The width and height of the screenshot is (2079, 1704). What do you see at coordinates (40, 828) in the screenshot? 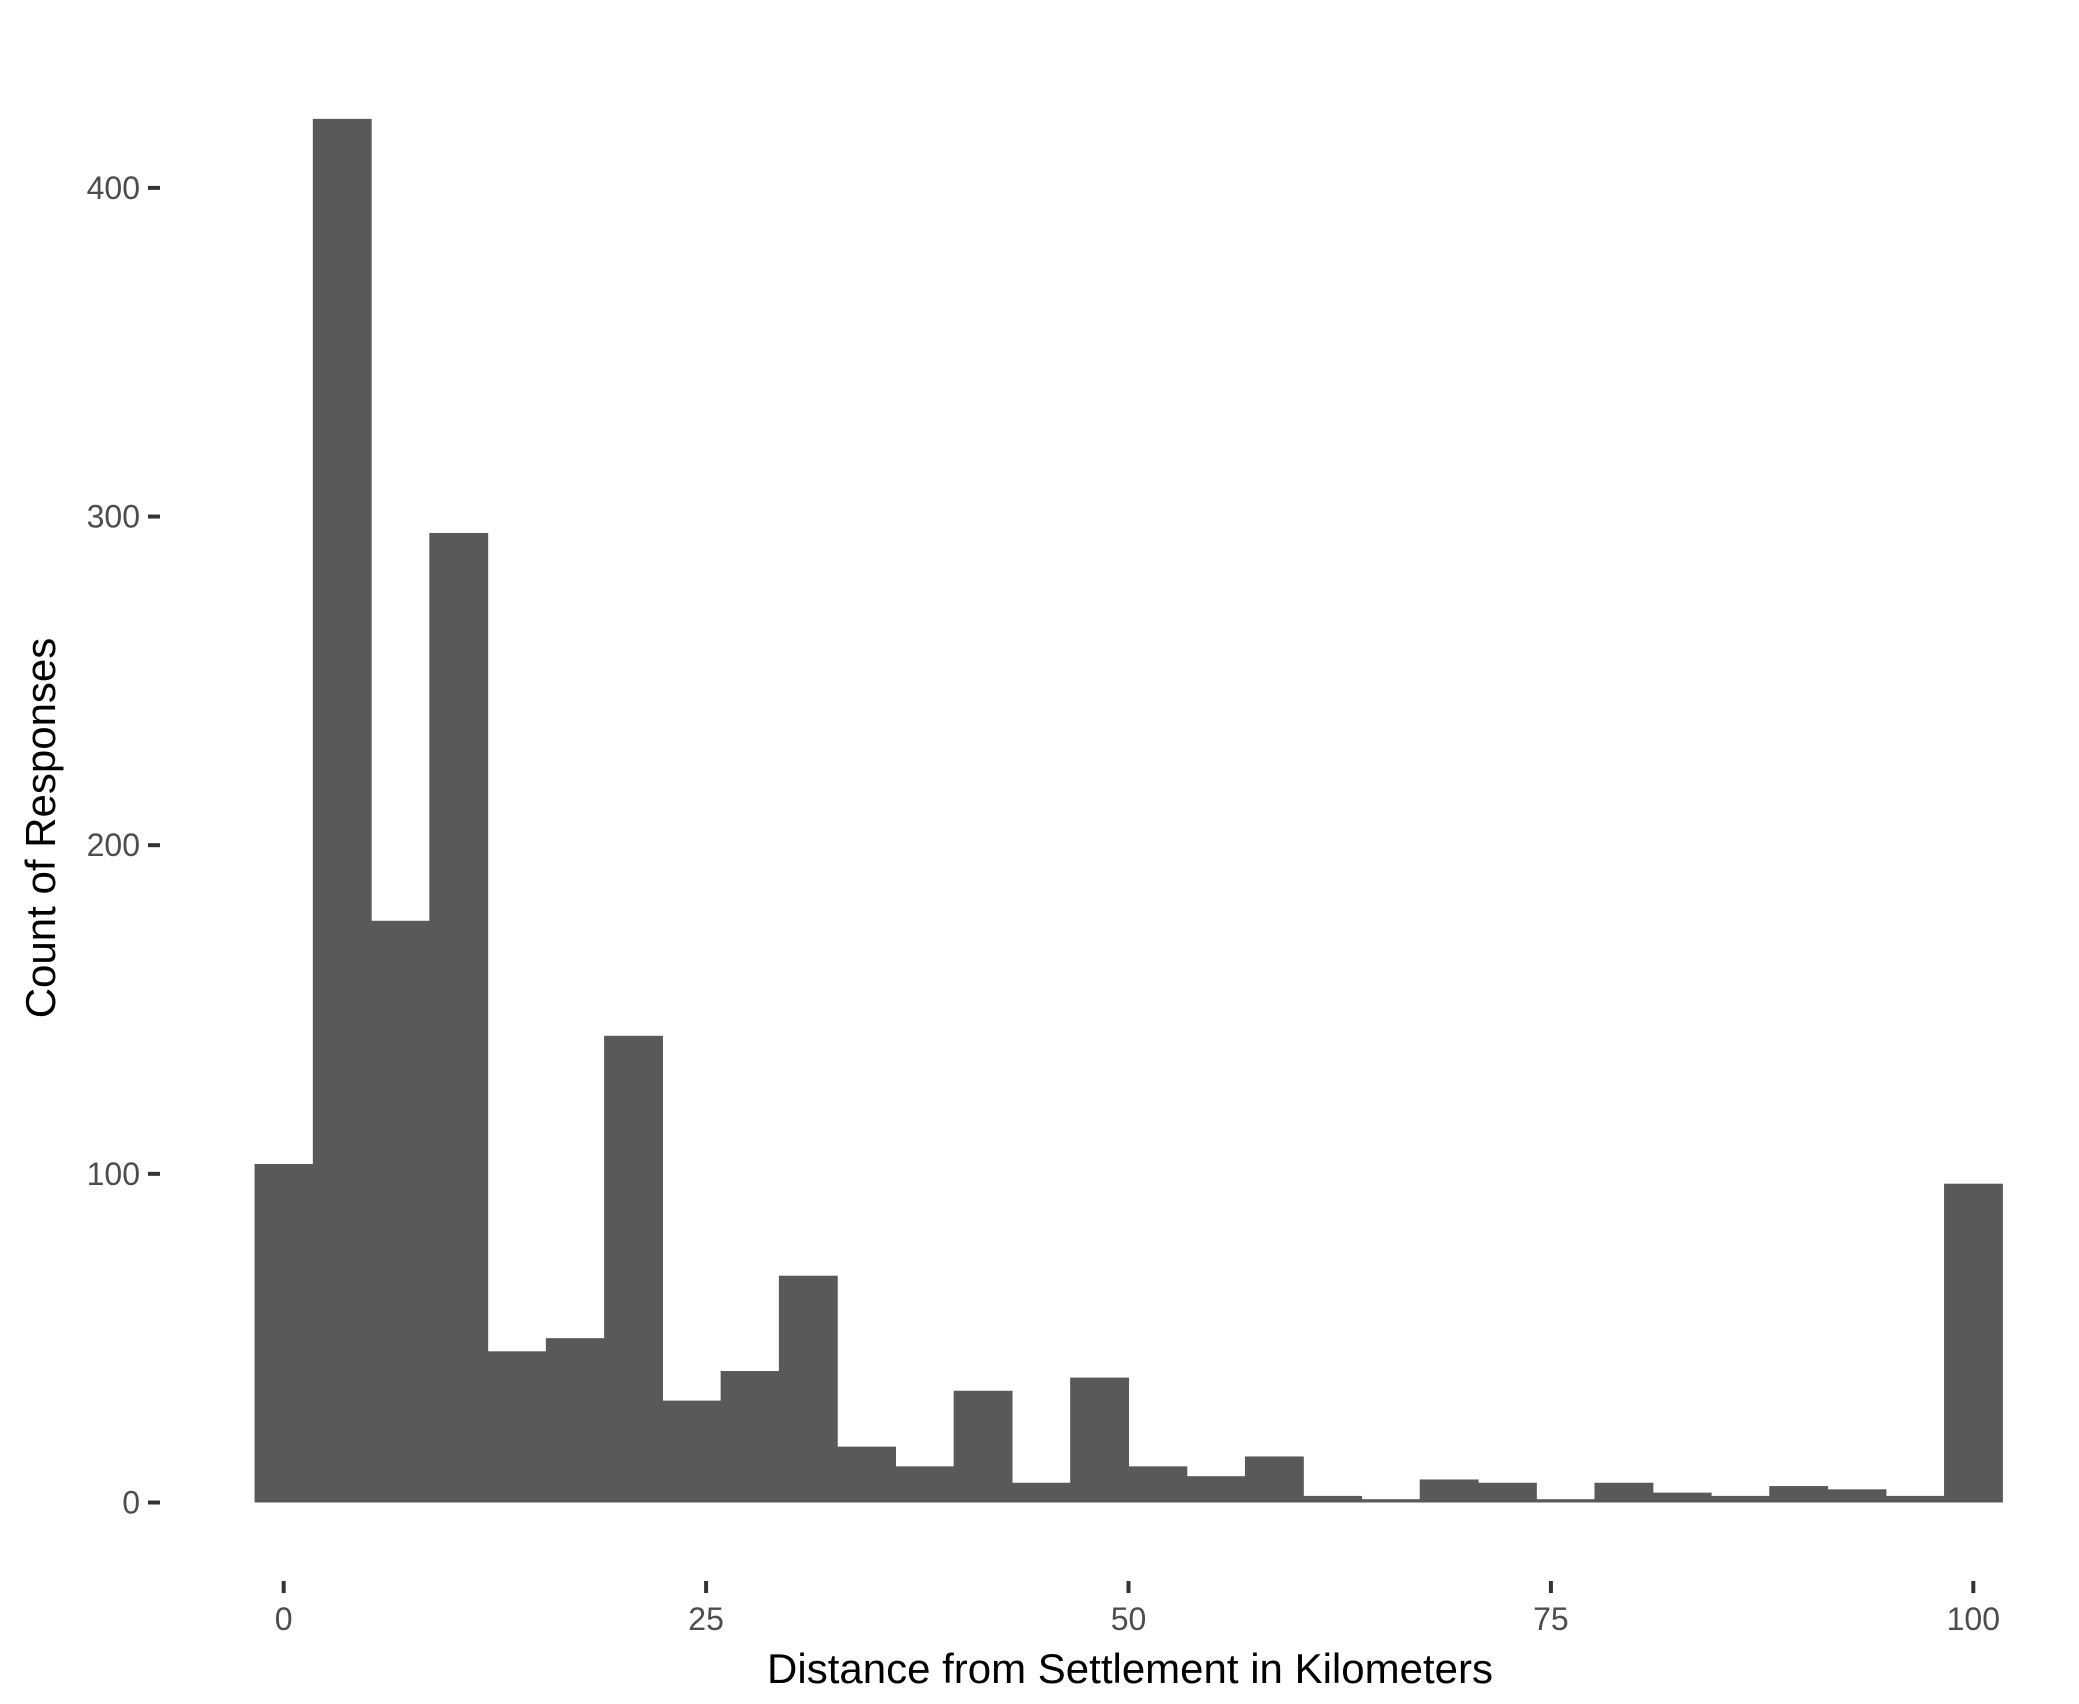
I see `y-axis-title: Count of Responses` at bounding box center [40, 828].